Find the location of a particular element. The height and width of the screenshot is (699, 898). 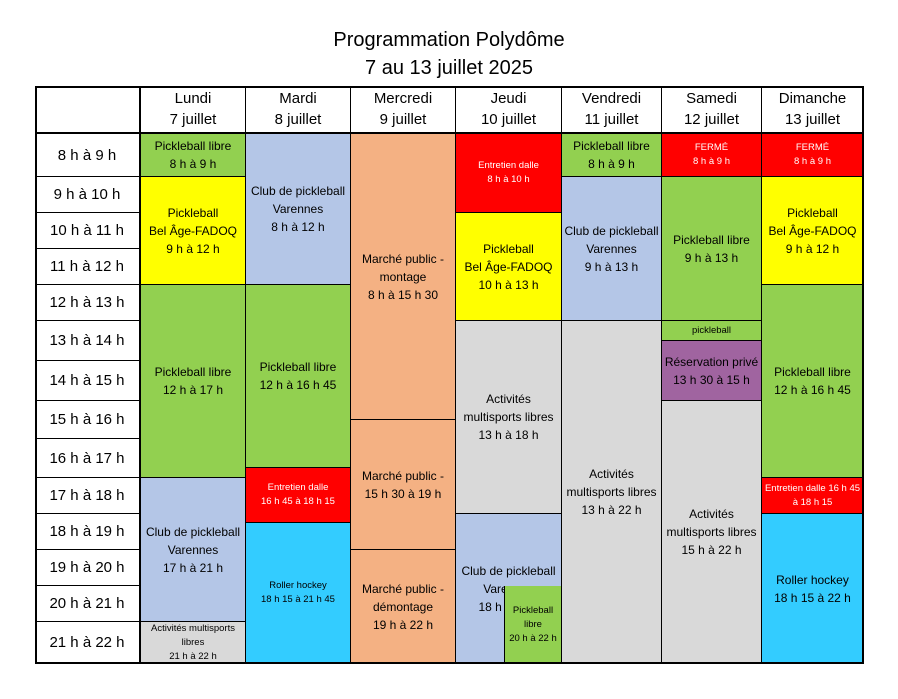

event-block: Pickleball libre 12 h à 17 h is located at coordinates (193, 381).